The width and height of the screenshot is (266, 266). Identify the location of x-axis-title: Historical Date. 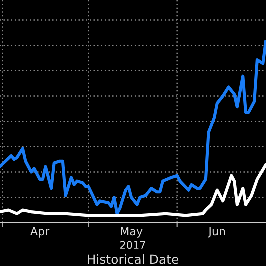
(133, 259).